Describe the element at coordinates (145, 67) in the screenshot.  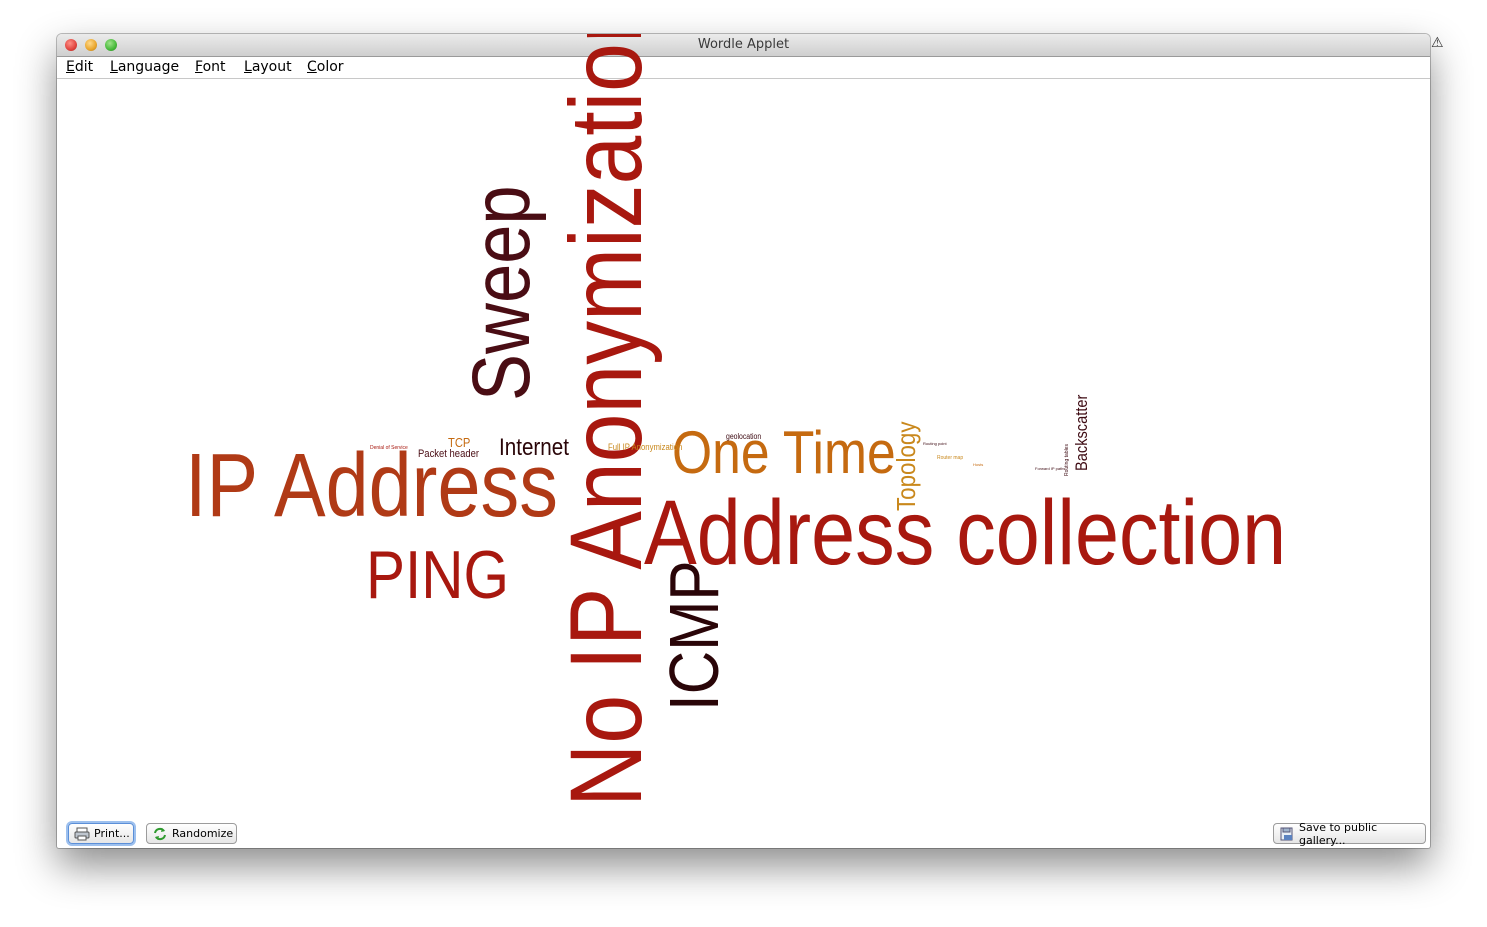
I see `menu-language: Language` at that location.